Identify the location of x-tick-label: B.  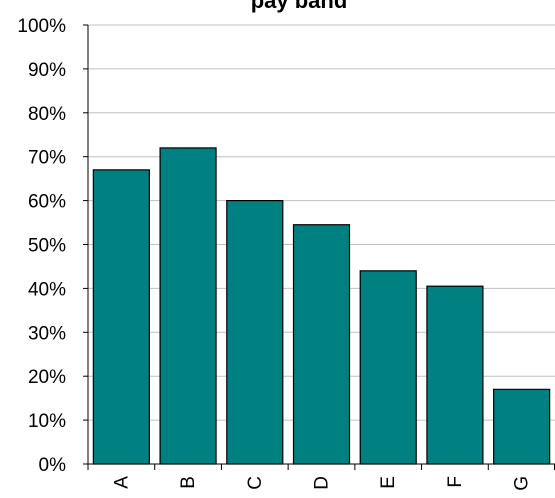
(188, 482).